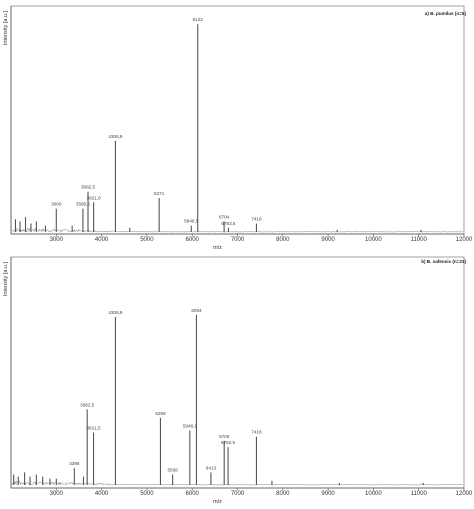 This screenshot has width=474, height=509. Describe the element at coordinates (190, 425) in the screenshot. I see `peak-label: 5948,1` at that location.